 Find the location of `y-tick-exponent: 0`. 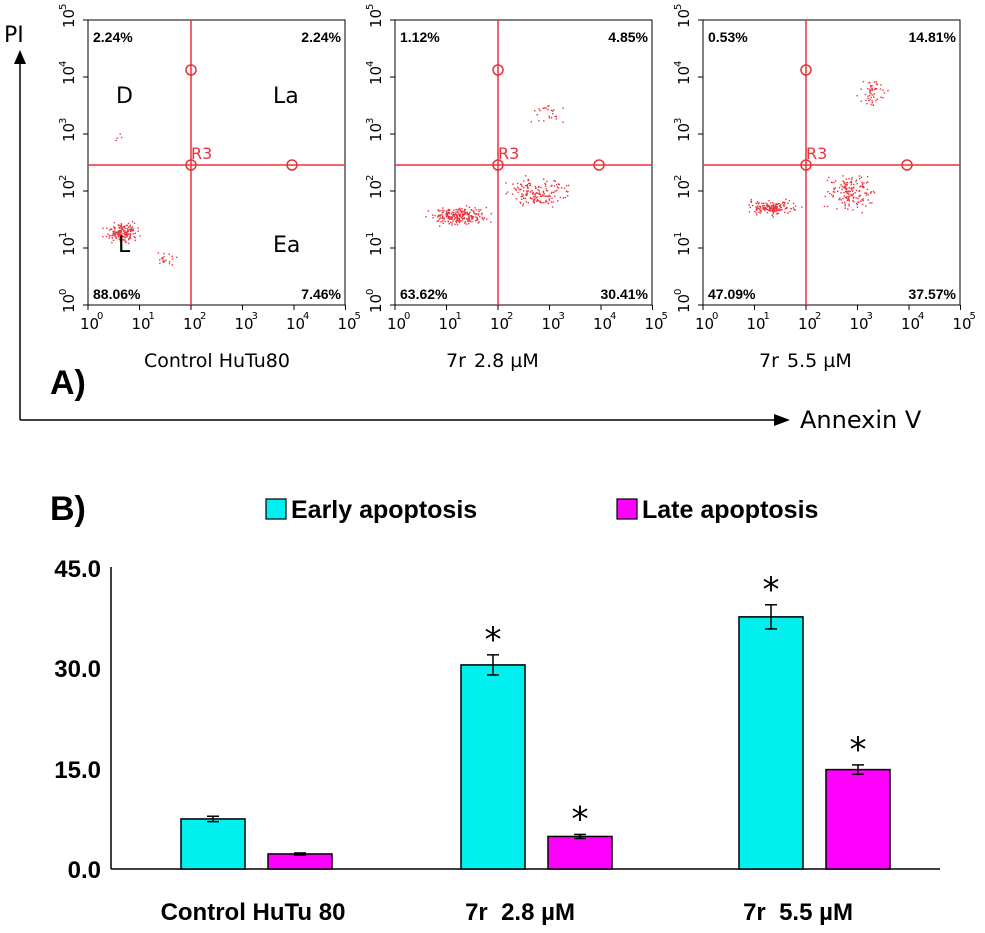

y-tick-exponent: 0 is located at coordinates (370, 292).